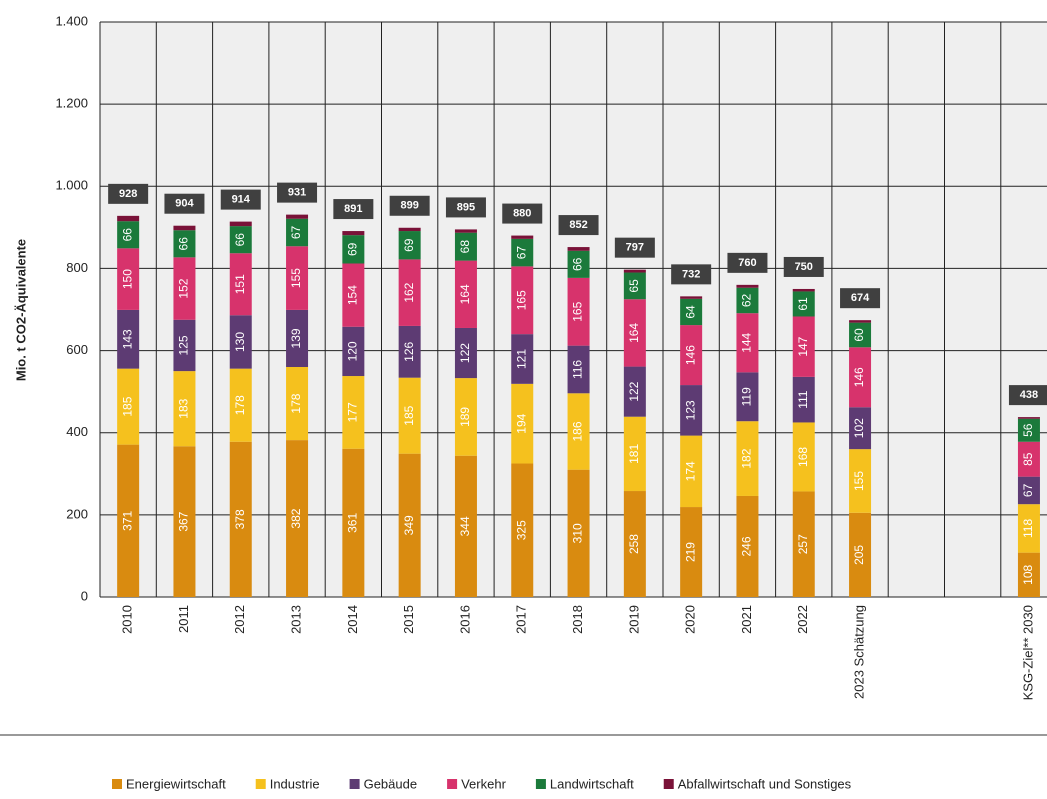 This screenshot has height=799, width=1047. Describe the element at coordinates (634, 286) in the screenshot. I see `segment-label: 65` at that location.